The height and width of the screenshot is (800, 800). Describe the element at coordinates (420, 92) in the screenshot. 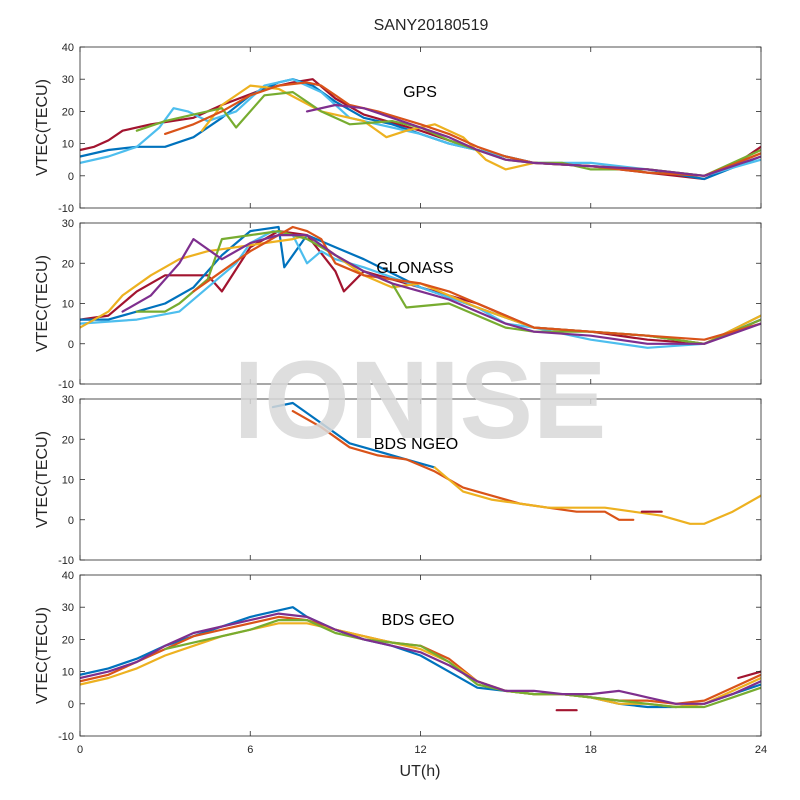

I see `panel-annotation: GPS` at that location.